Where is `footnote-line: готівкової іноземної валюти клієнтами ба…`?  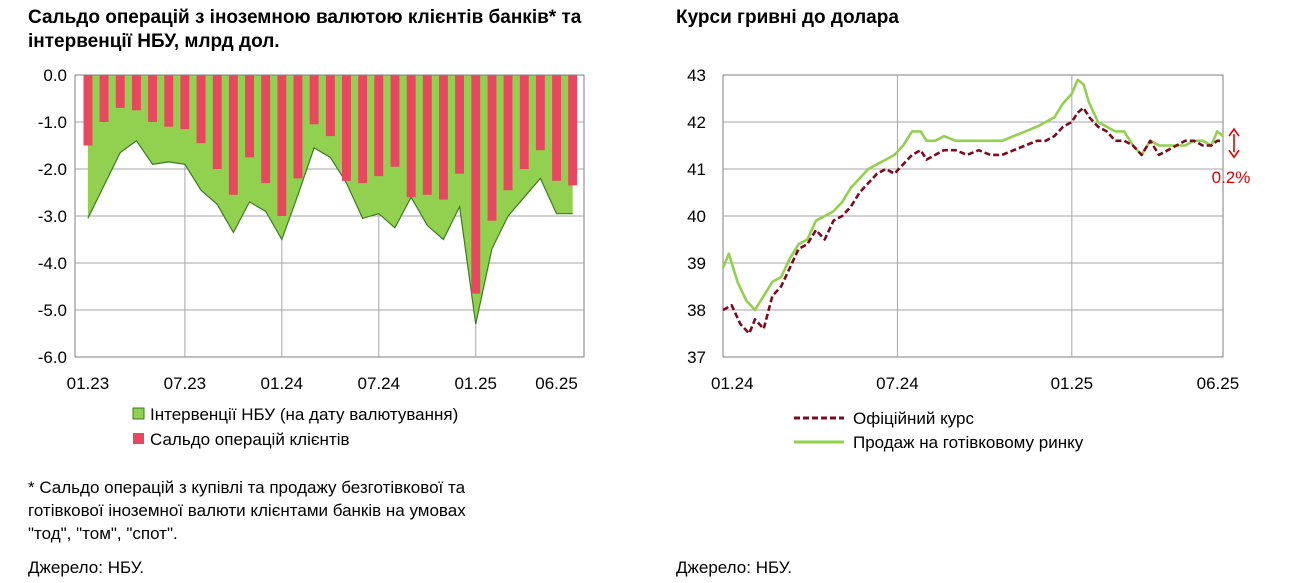 footnote-line: готівкової іноземної валюти клієнтами ба… is located at coordinates (247, 510).